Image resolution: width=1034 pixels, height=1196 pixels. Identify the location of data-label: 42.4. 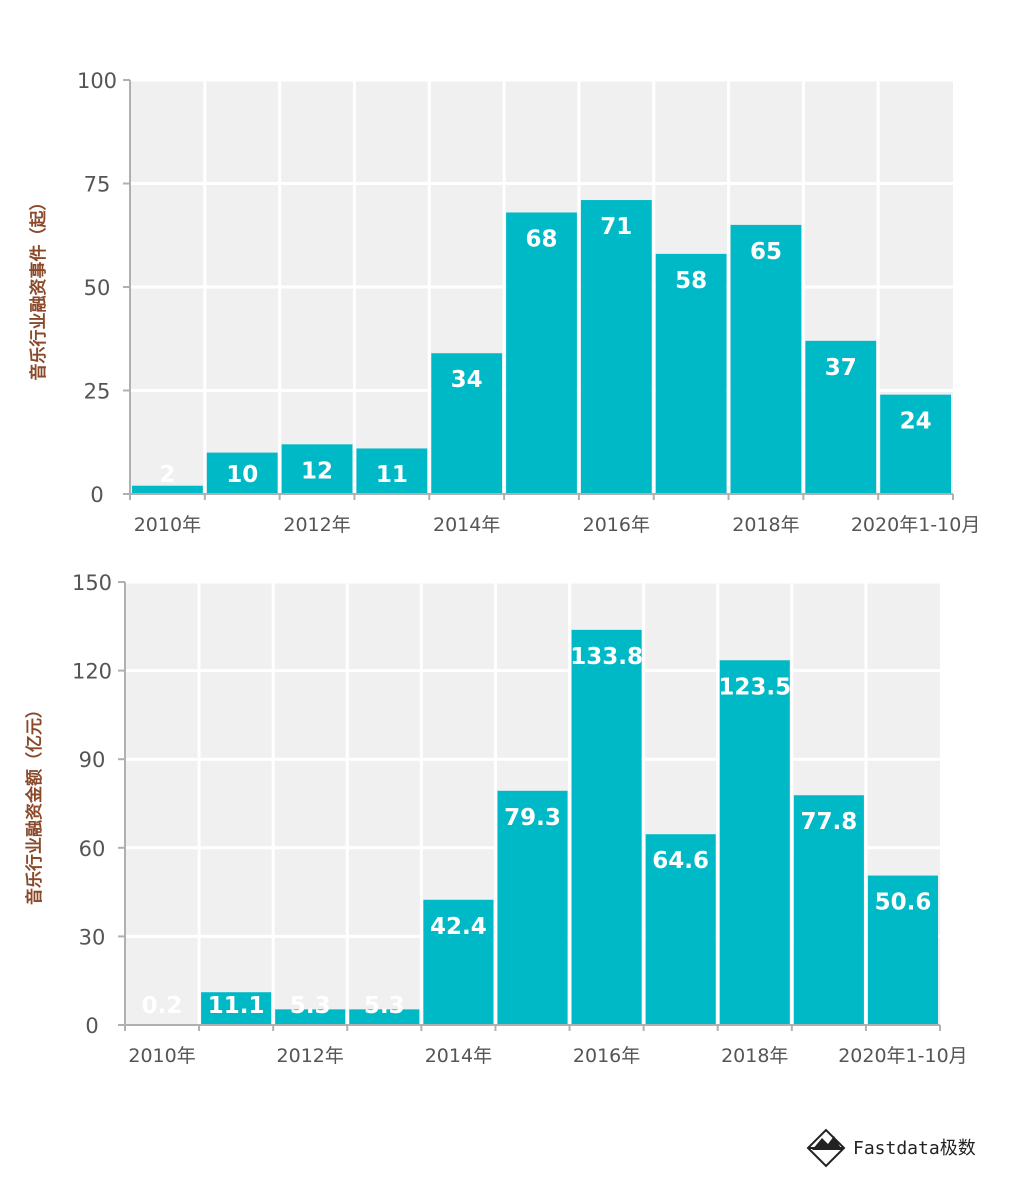
(458, 927).